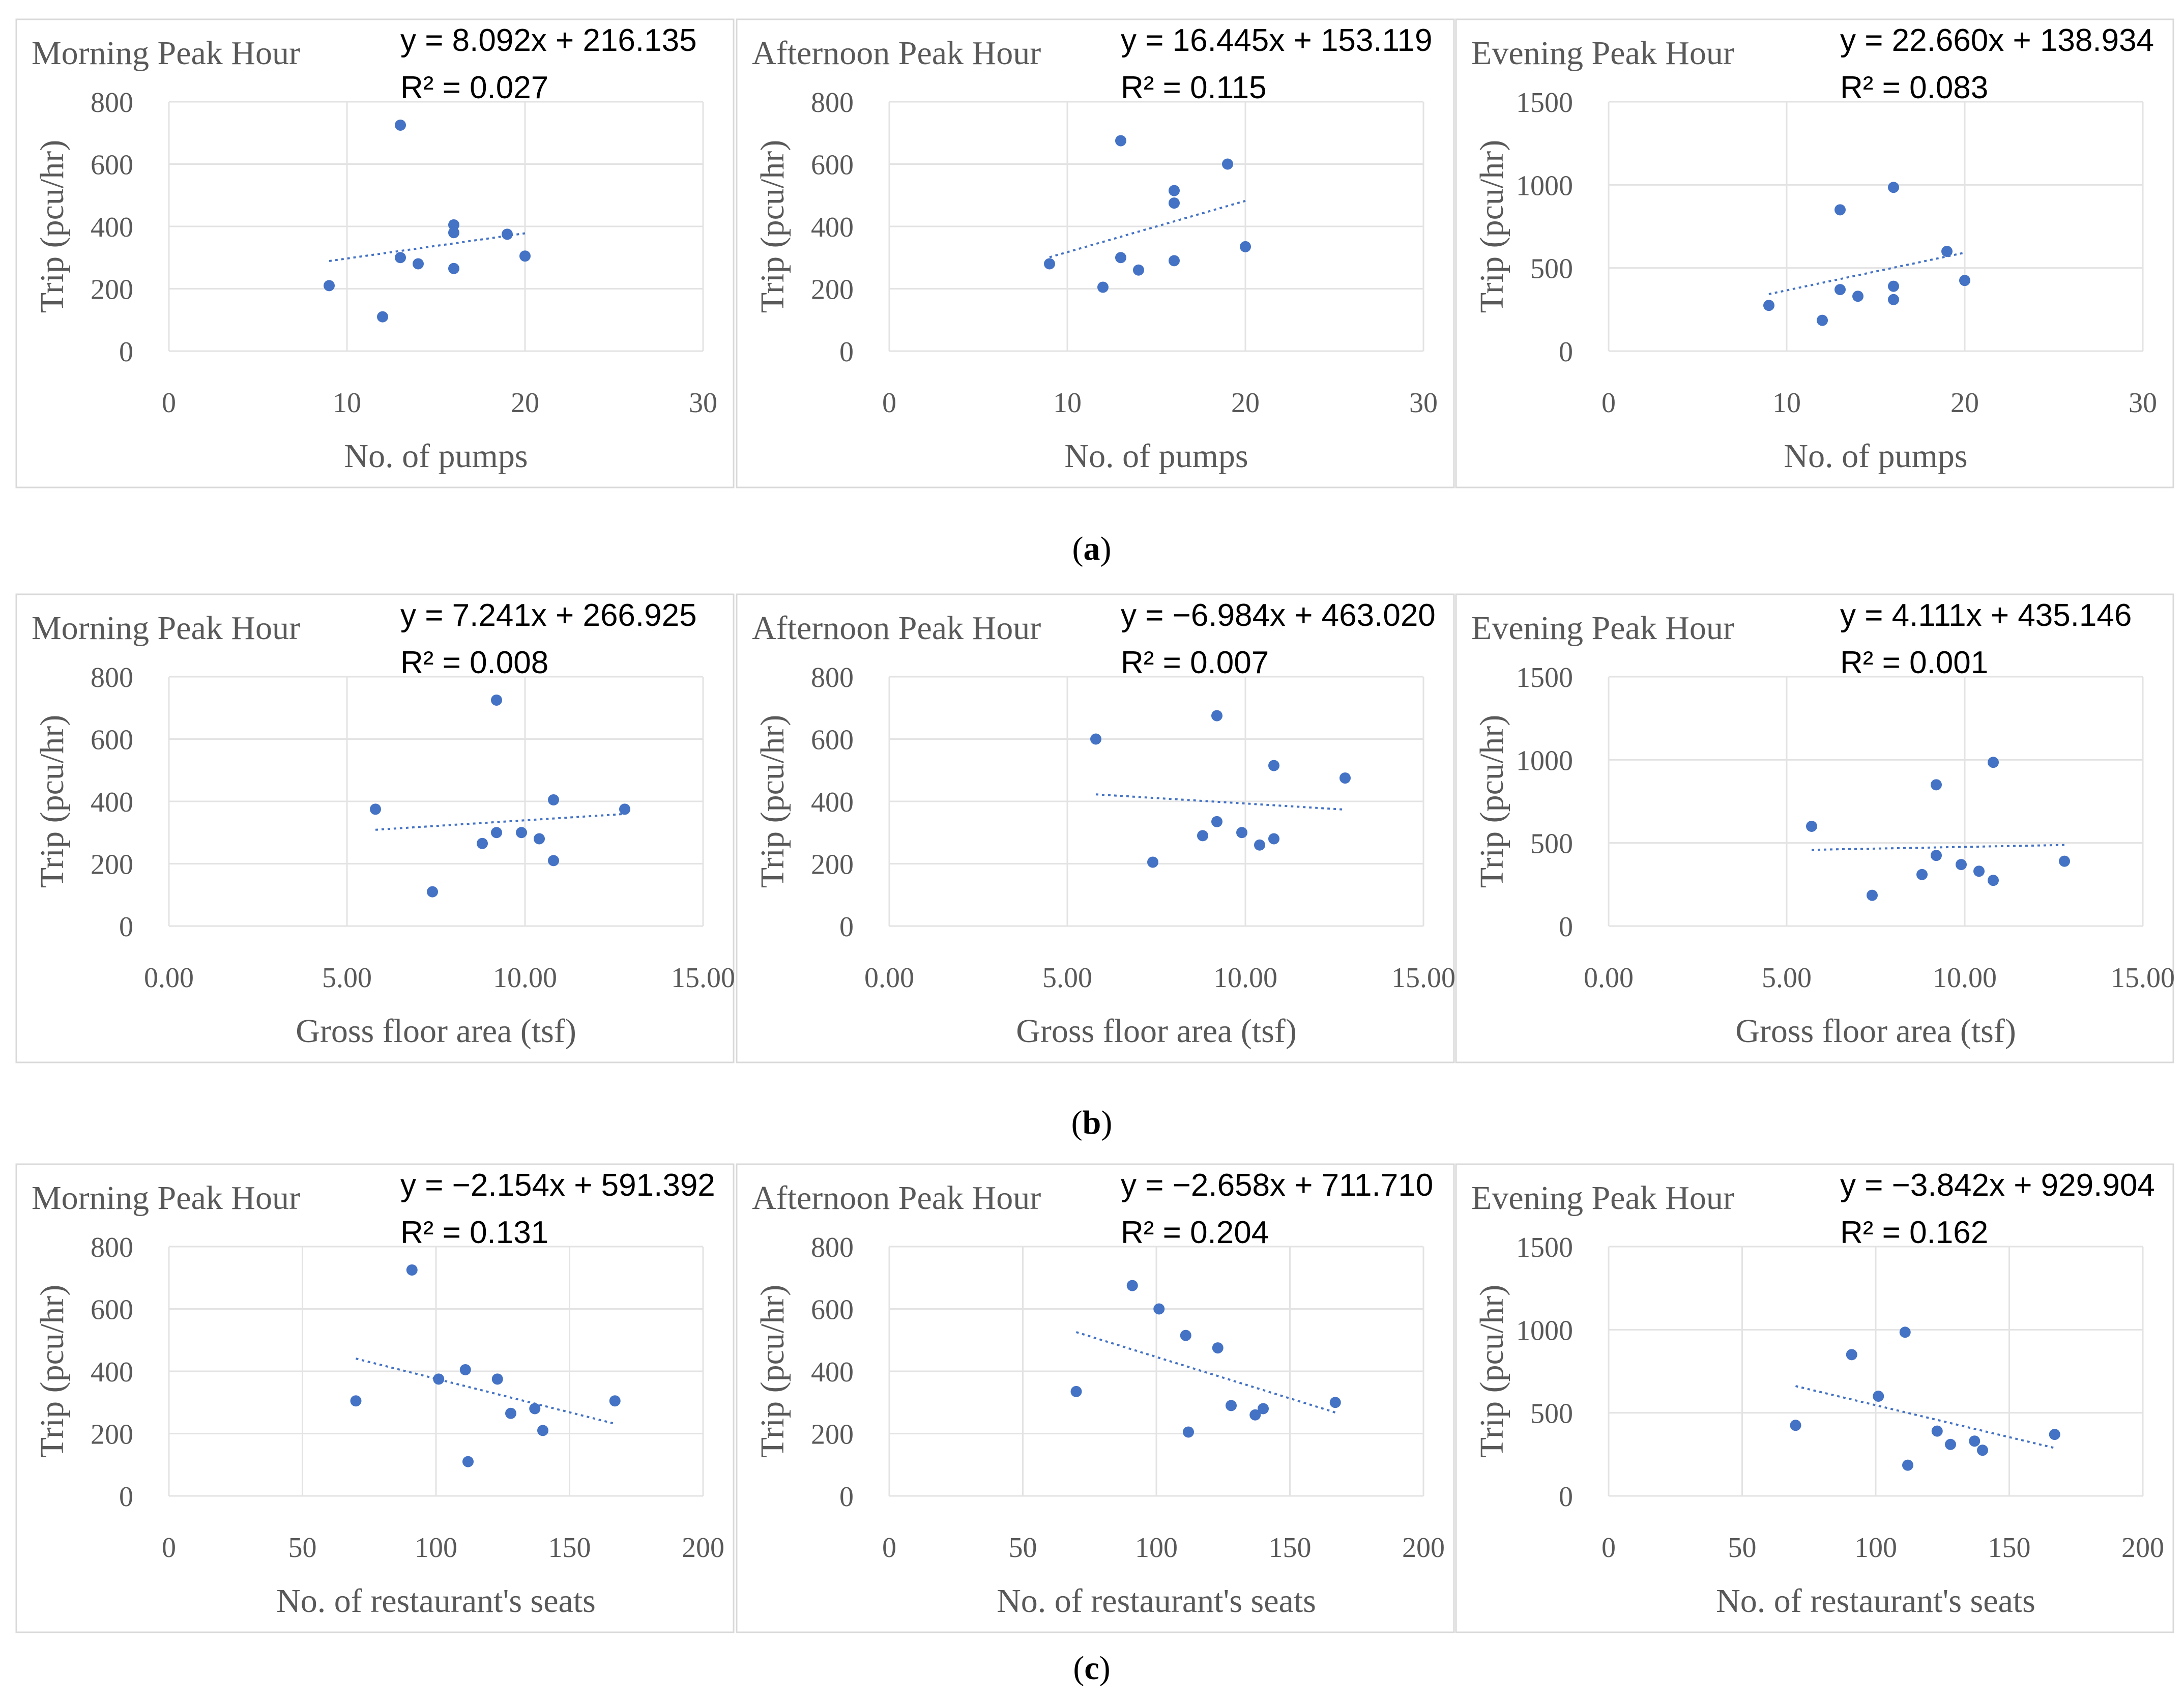  Describe the element at coordinates (169, 403) in the screenshot. I see `x-tick-label: 0` at that location.